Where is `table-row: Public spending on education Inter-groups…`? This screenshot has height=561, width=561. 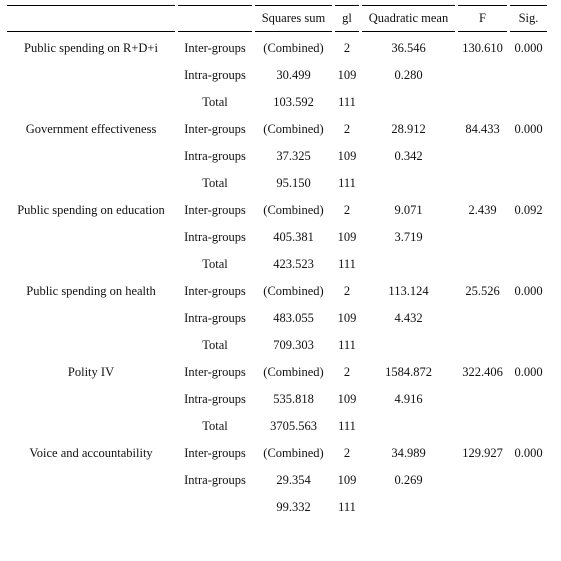
table-row: Public spending on education Inter-groups… is located at coordinates (277, 210).